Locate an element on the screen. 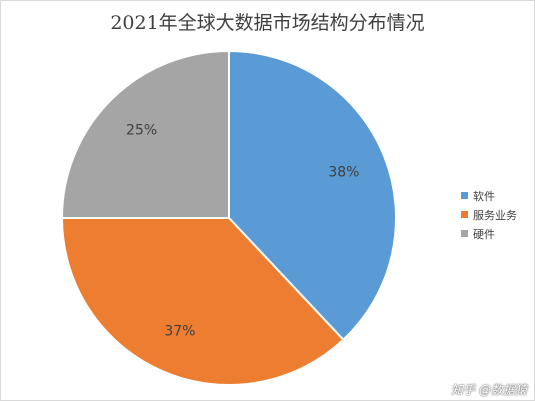 The image size is (535, 401). data-label-software: 38% is located at coordinates (343, 173).